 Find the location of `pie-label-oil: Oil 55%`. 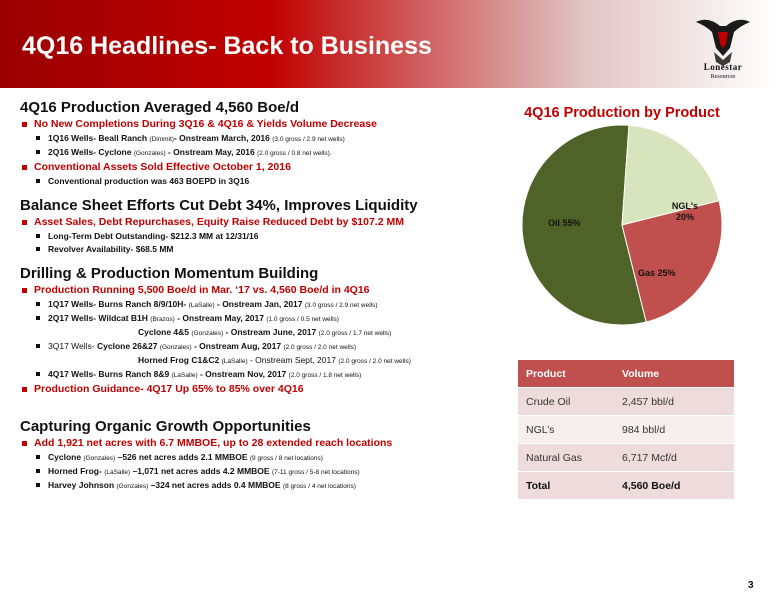

pie-label-oil: Oil 55% is located at coordinates (564, 223).